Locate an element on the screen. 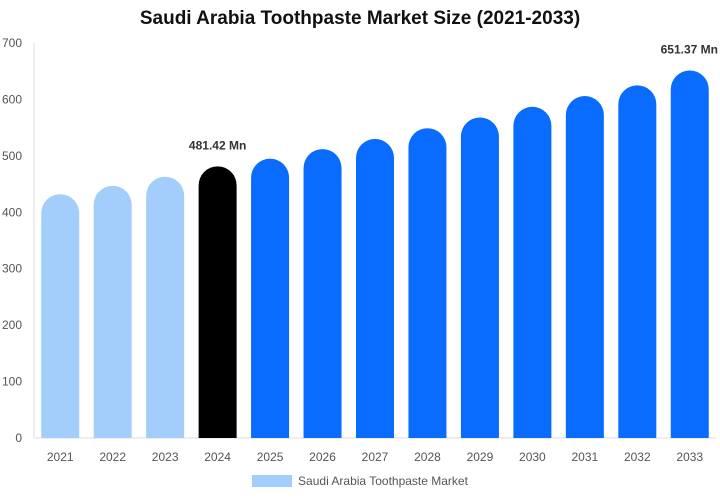  bar-2021 is located at coordinates (60, 316).